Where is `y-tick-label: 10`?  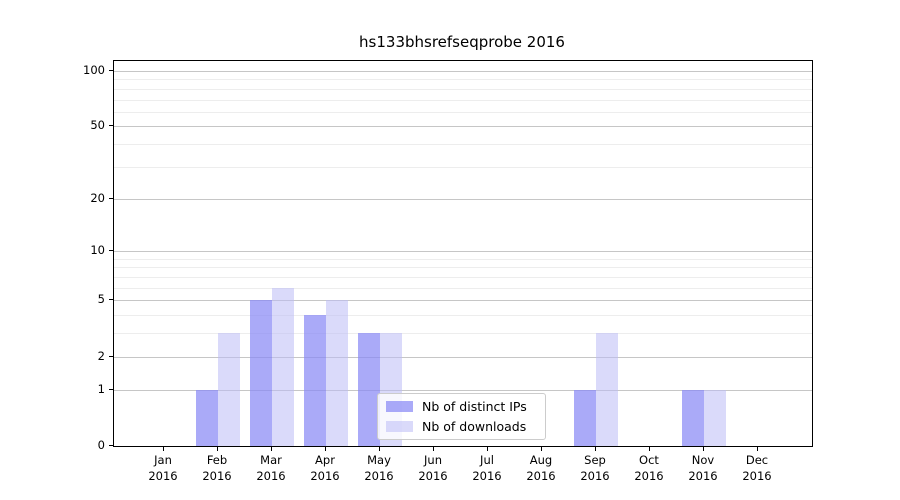 y-tick-label: 10 is located at coordinates (97, 250).